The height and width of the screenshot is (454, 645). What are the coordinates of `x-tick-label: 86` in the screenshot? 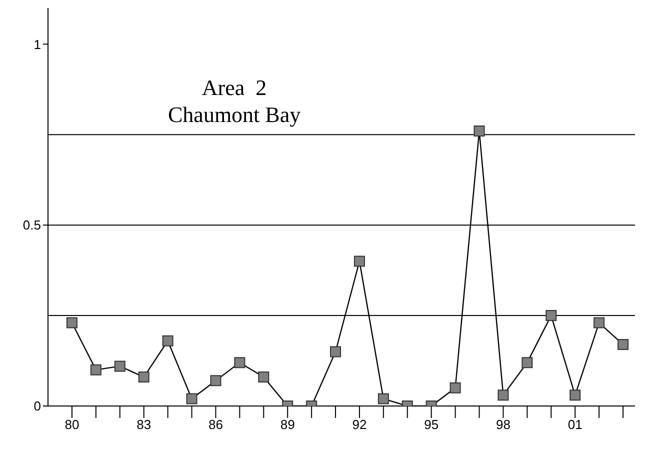 It's located at (215, 424).